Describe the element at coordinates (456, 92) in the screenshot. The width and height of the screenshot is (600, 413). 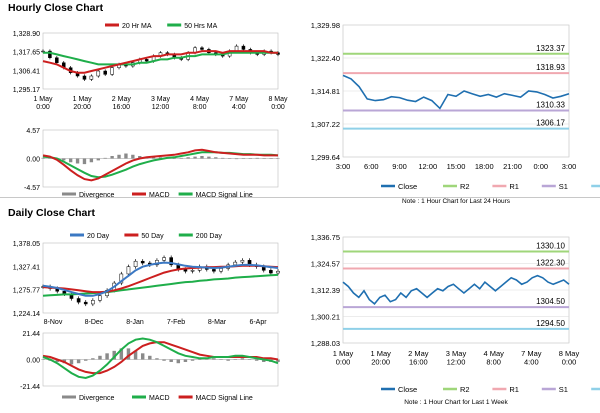
I see `hourly-close-close-line` at that location.